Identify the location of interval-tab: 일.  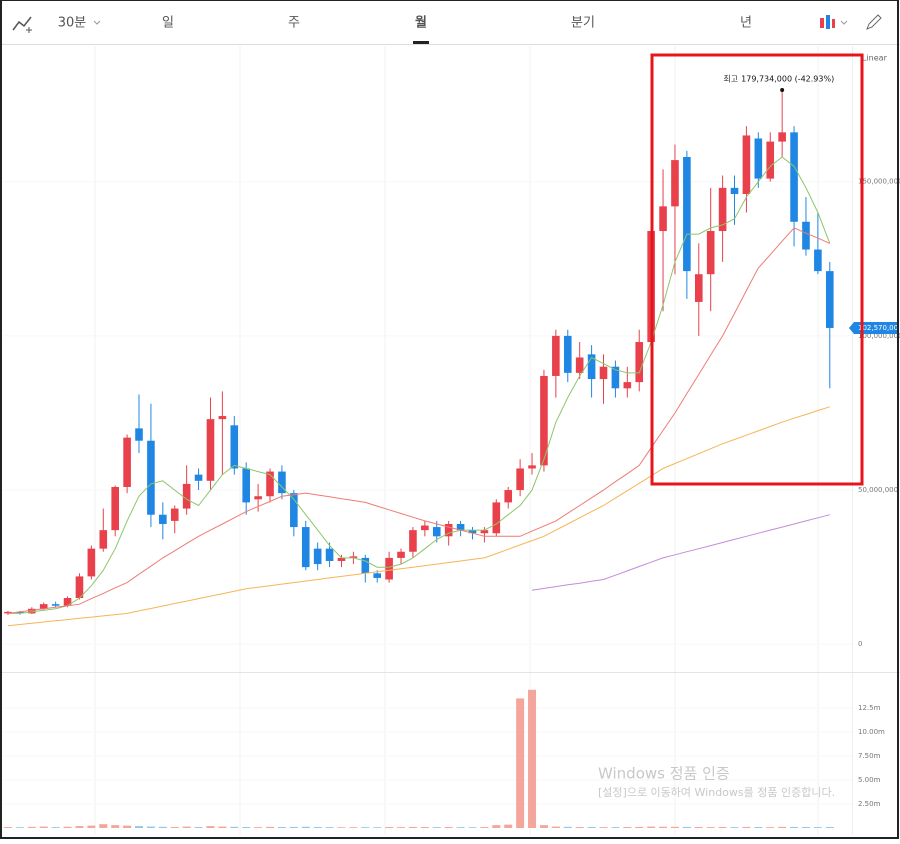
(168, 23).